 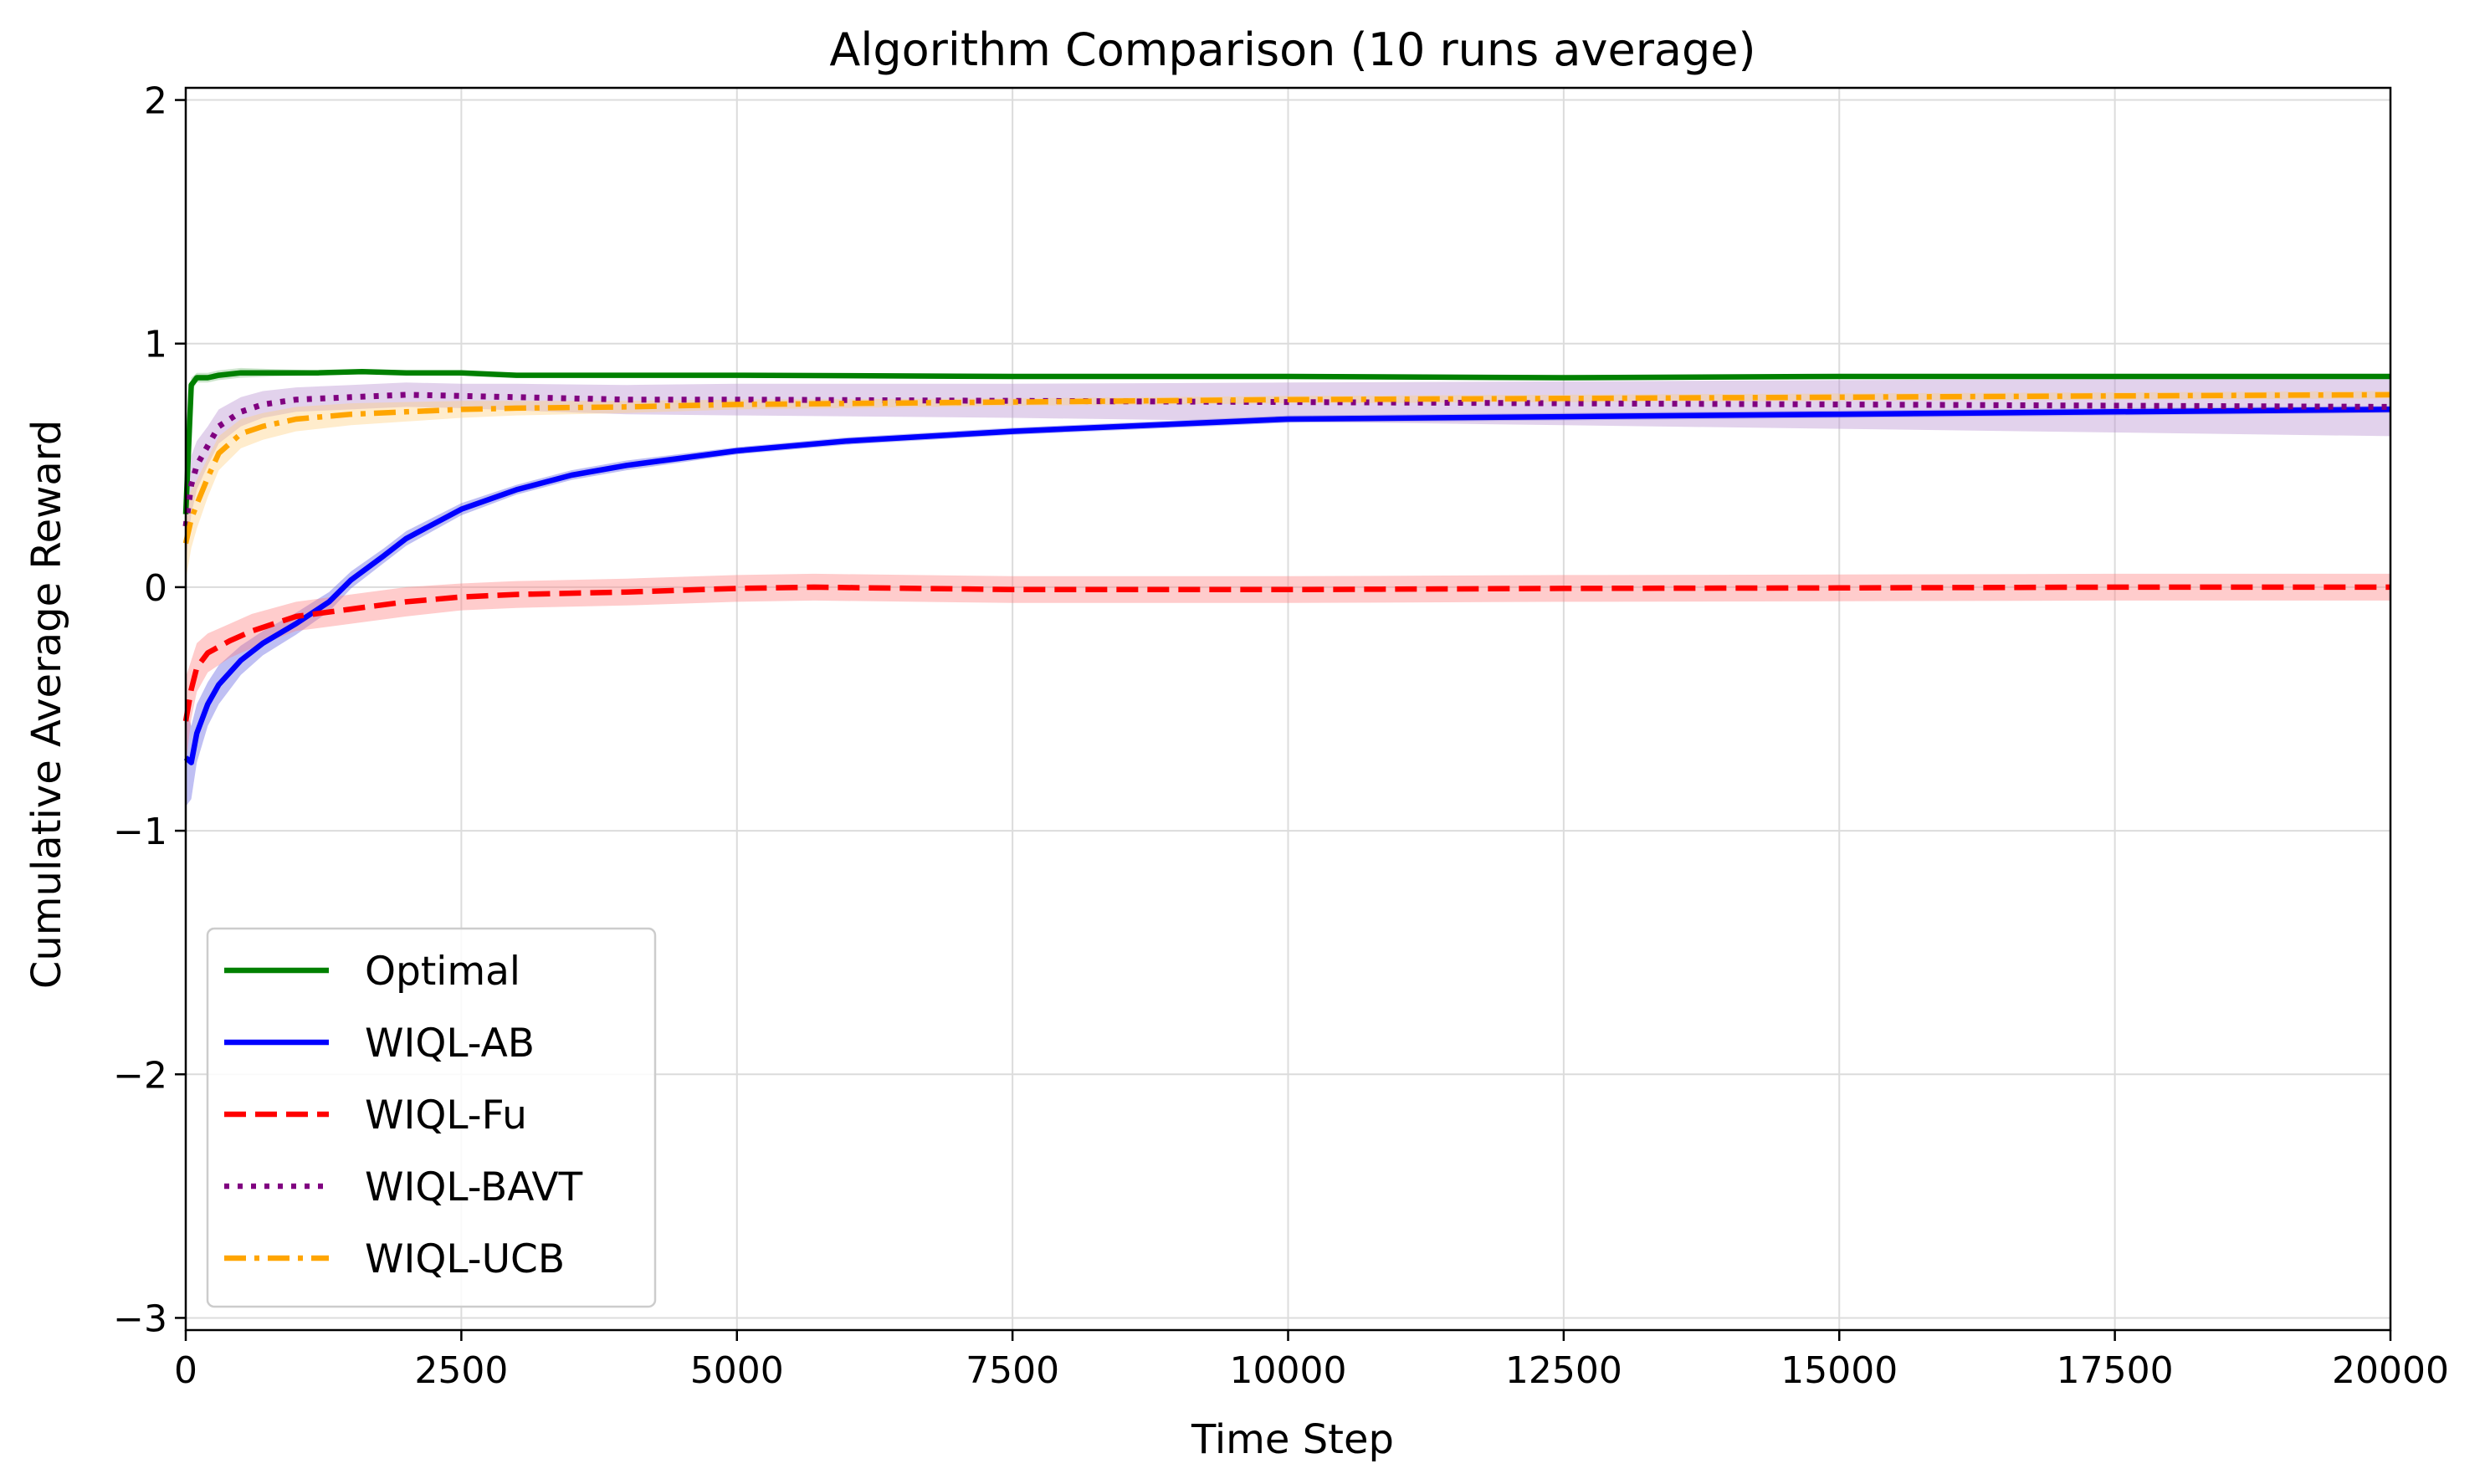 I want to click on series-line-optimal, so click(x=1286, y=441).